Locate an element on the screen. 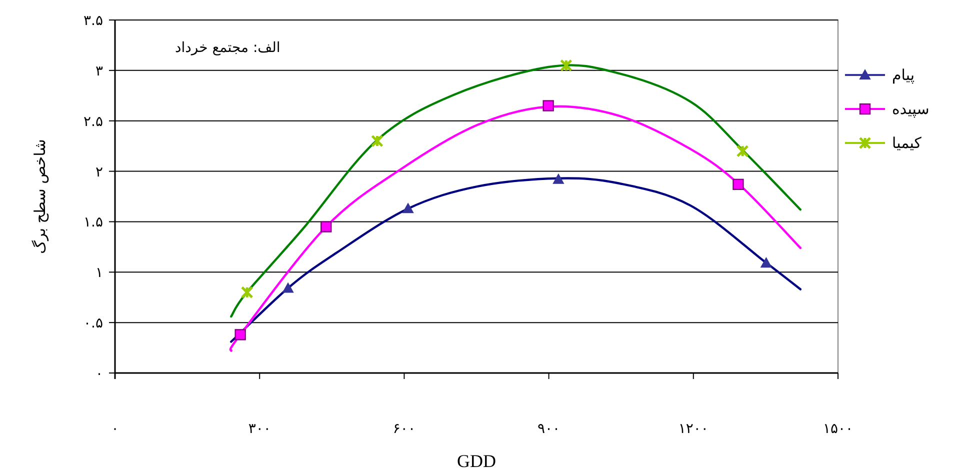 The image size is (954, 475). x-tick-label: ۰ is located at coordinates (115, 429).